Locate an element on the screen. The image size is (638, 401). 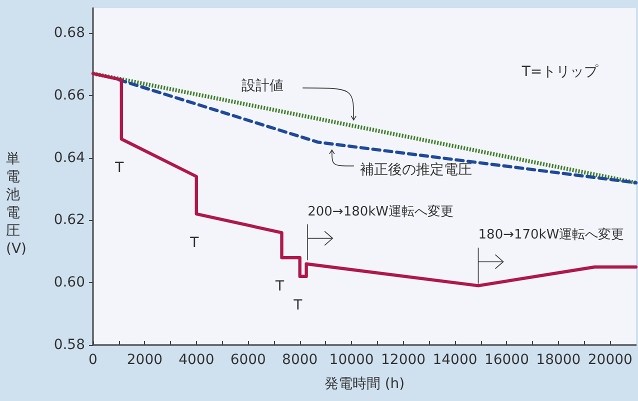
y-tick-label: 0.58 is located at coordinates (69, 345).